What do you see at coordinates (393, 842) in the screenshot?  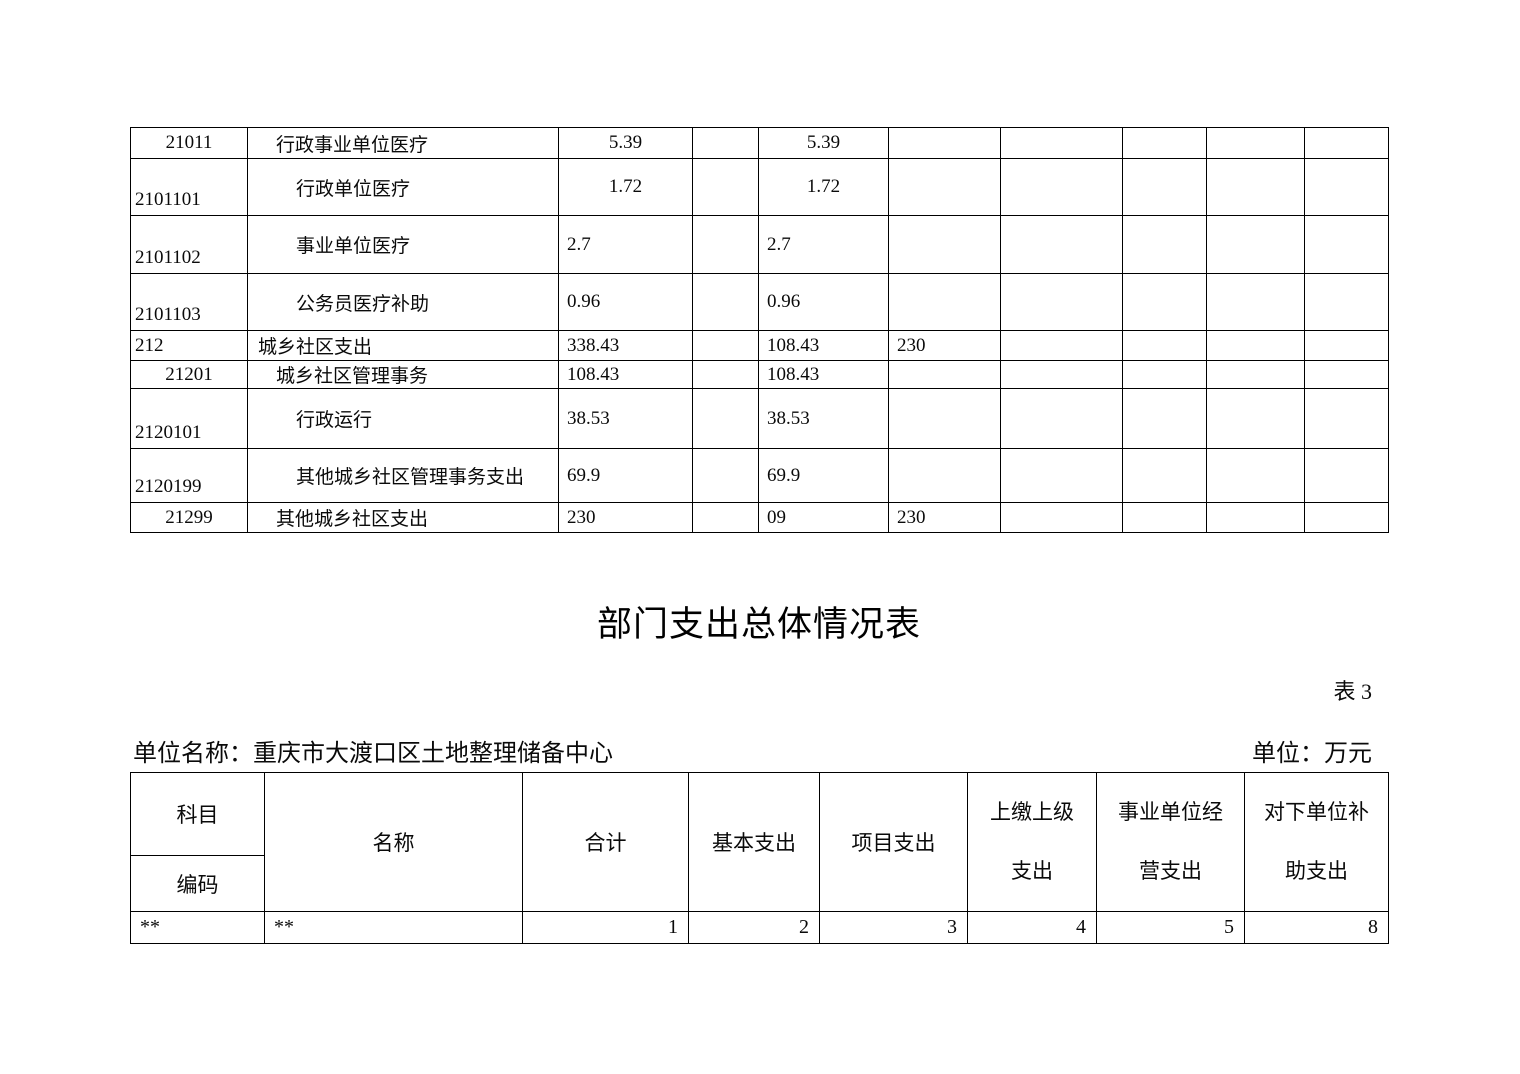 I see `header-name-cell: 名称` at bounding box center [393, 842].